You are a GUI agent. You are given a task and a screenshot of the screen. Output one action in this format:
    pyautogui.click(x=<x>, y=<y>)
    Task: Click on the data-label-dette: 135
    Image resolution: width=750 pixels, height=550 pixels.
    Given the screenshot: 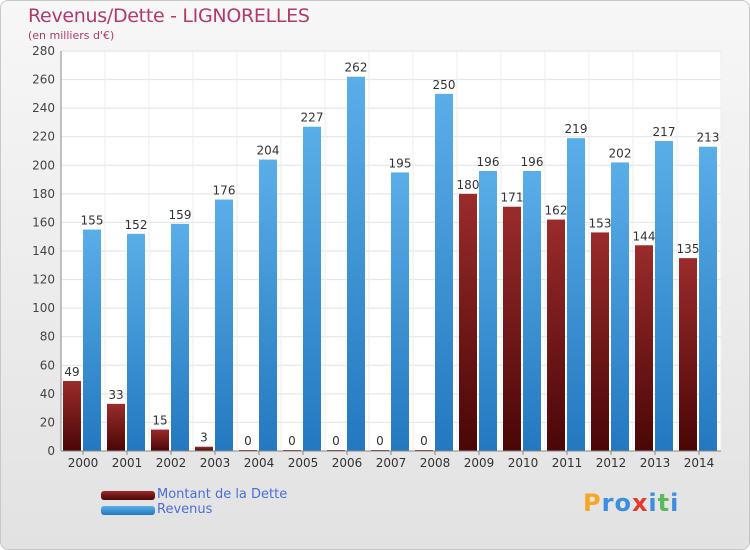 What is the action you would take?
    pyautogui.click(x=688, y=249)
    